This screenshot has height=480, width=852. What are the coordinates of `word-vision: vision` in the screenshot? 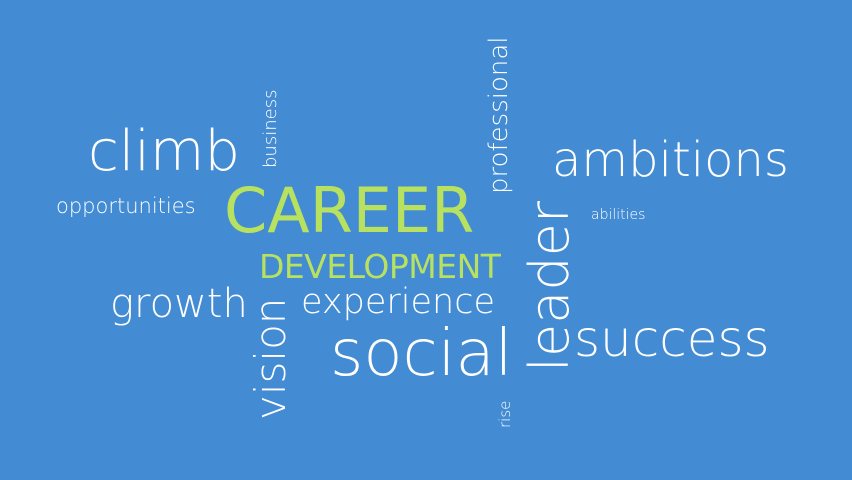 It's located at (270, 358).